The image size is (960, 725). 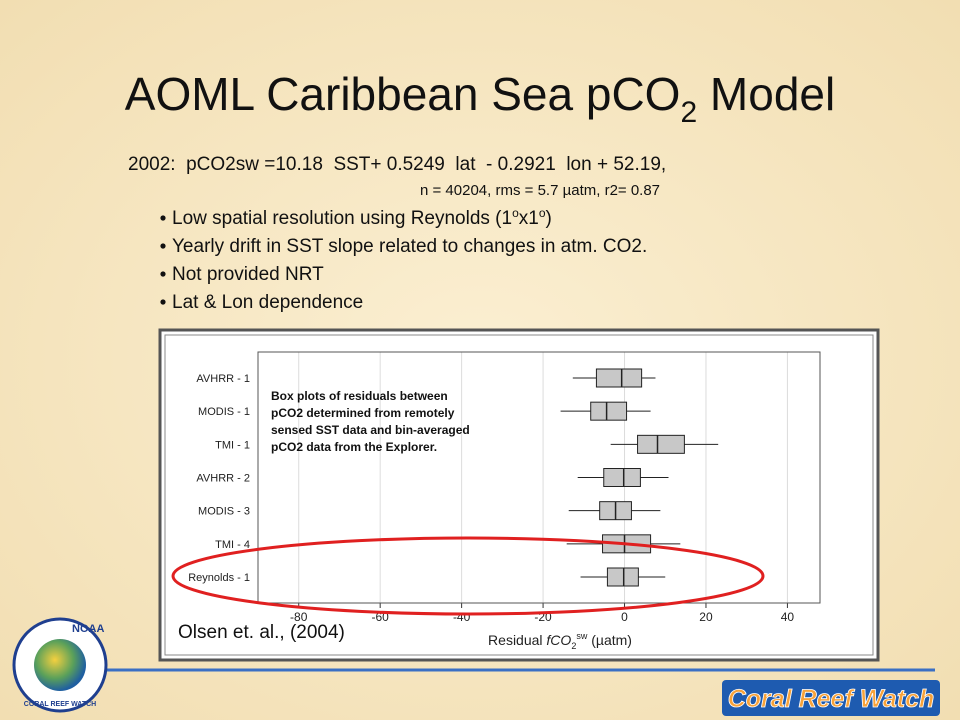 I want to click on bullet-text: Not provided NRT, so click(x=248, y=274).